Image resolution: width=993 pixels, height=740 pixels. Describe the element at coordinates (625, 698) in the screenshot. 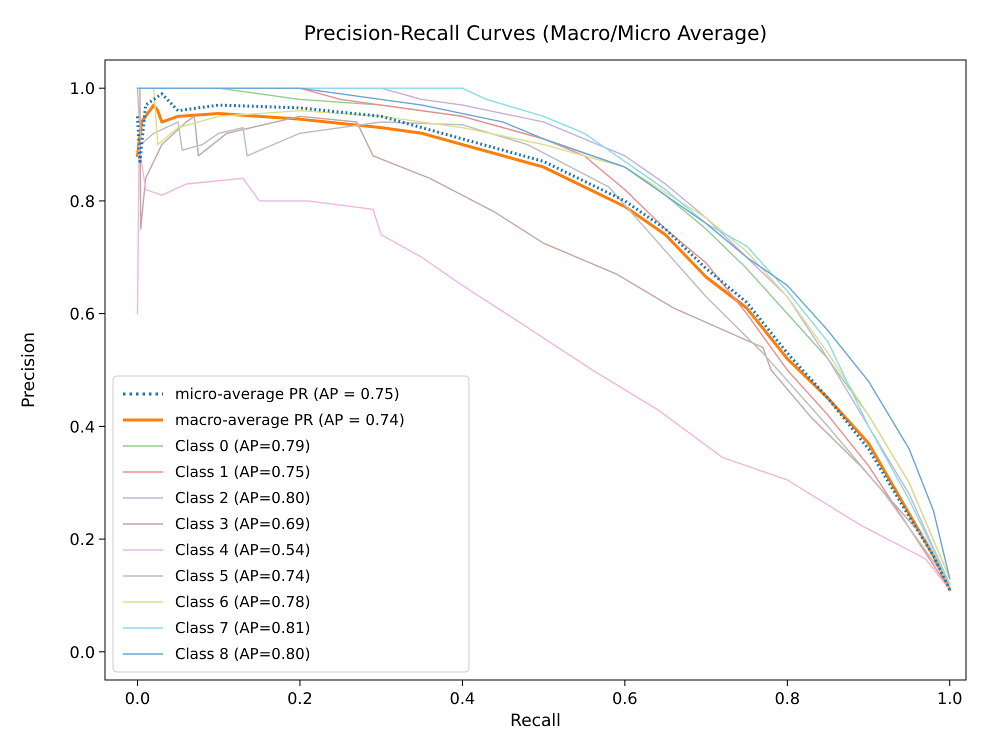

I see `x-tick-label: 0.6` at that location.